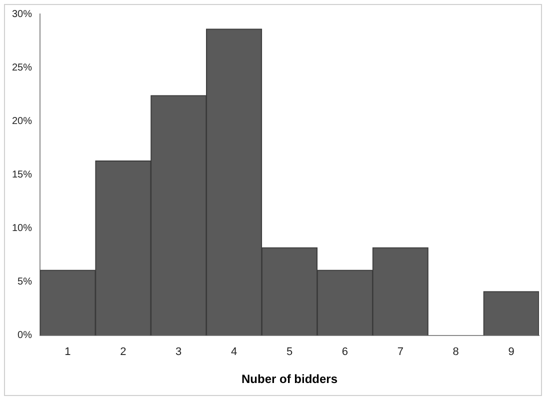 This screenshot has width=546, height=400. What do you see at coordinates (400, 352) in the screenshot?
I see `x-tick-label: 7` at bounding box center [400, 352].